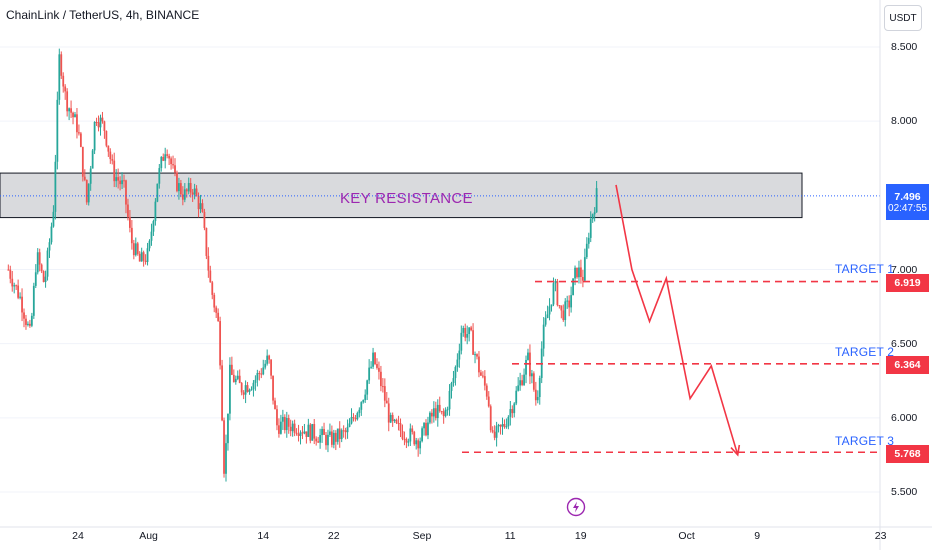 This screenshot has height=550, width=932. I want to click on price-tick-label: 6.000, so click(904, 417).